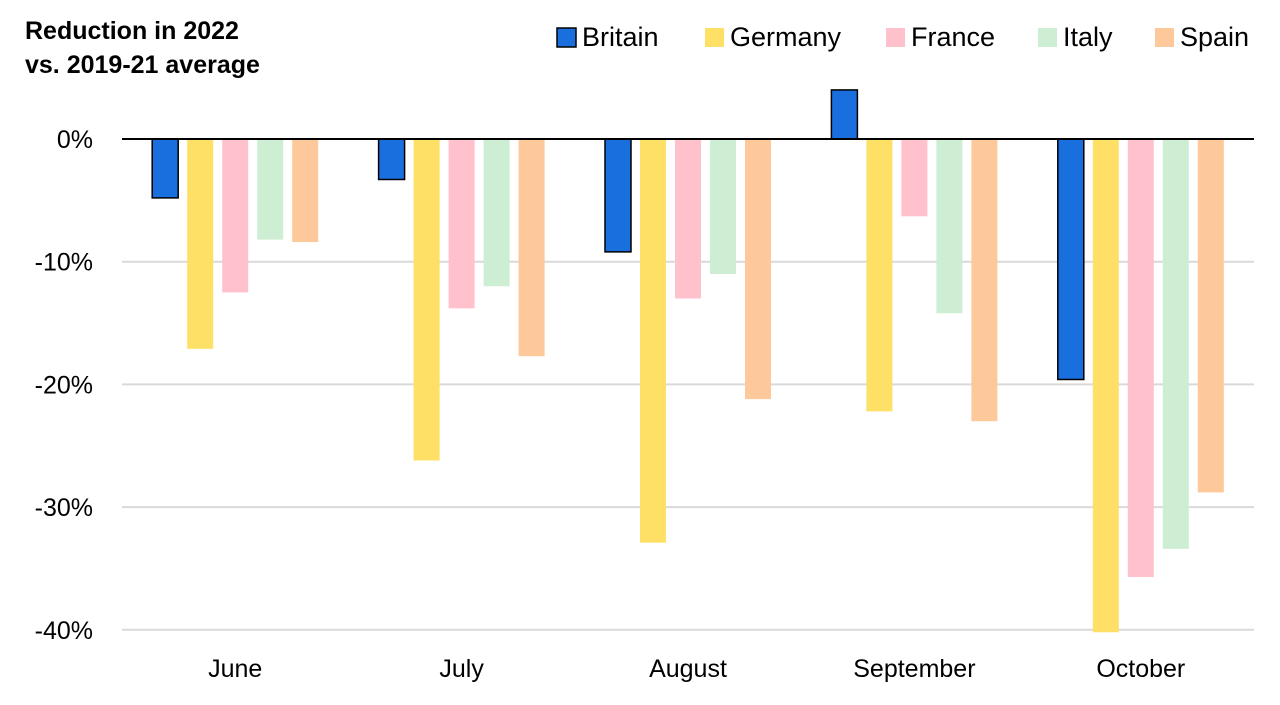 The width and height of the screenshot is (1280, 705). What do you see at coordinates (496, 213) in the screenshot?
I see `bar-italy-july` at bounding box center [496, 213].